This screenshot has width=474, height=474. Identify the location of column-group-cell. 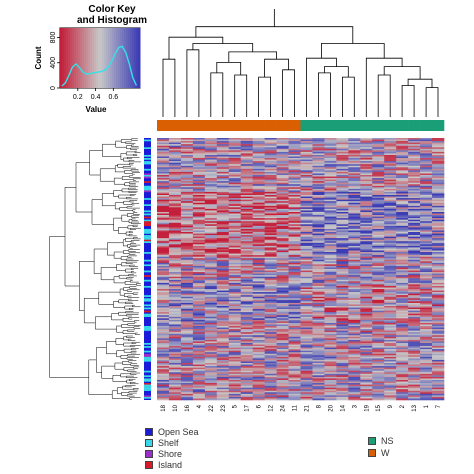
(270, 125).